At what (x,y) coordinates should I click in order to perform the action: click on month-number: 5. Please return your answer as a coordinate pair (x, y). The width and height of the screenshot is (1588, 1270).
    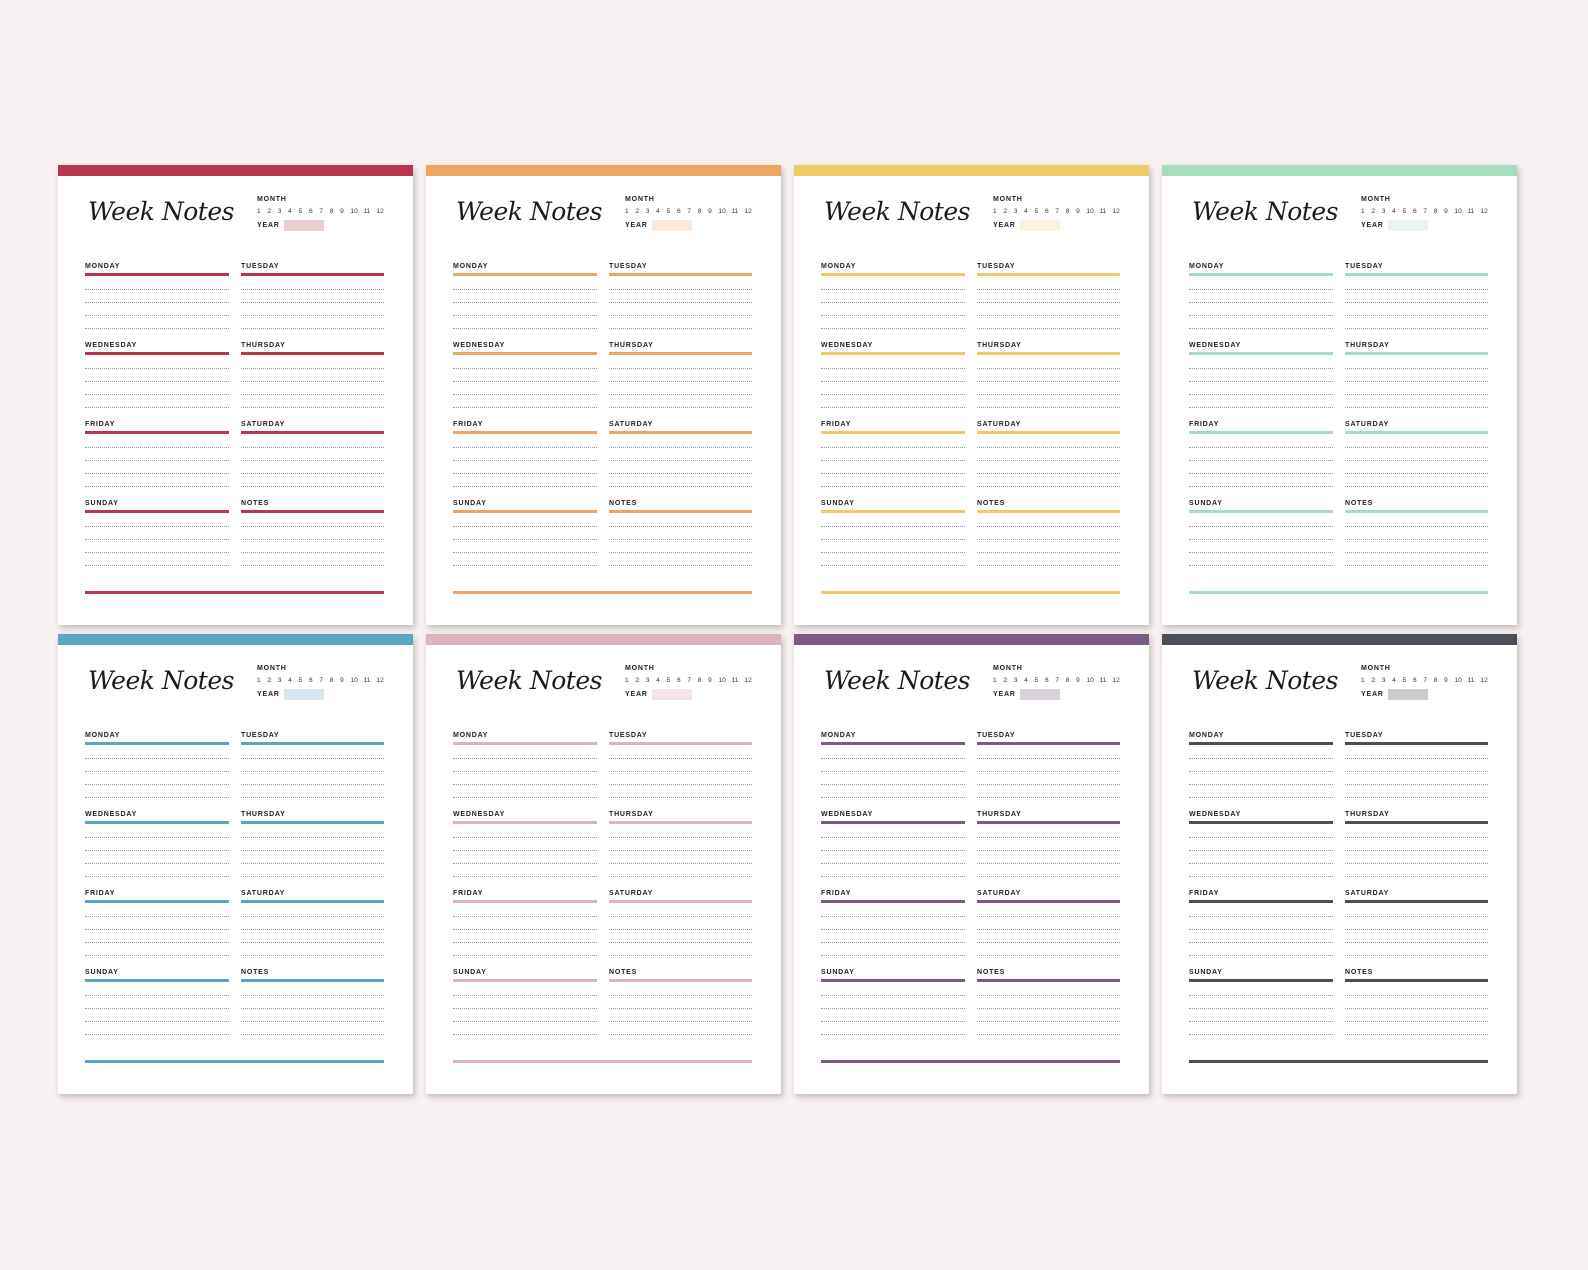
    Looking at the image, I should click on (300, 211).